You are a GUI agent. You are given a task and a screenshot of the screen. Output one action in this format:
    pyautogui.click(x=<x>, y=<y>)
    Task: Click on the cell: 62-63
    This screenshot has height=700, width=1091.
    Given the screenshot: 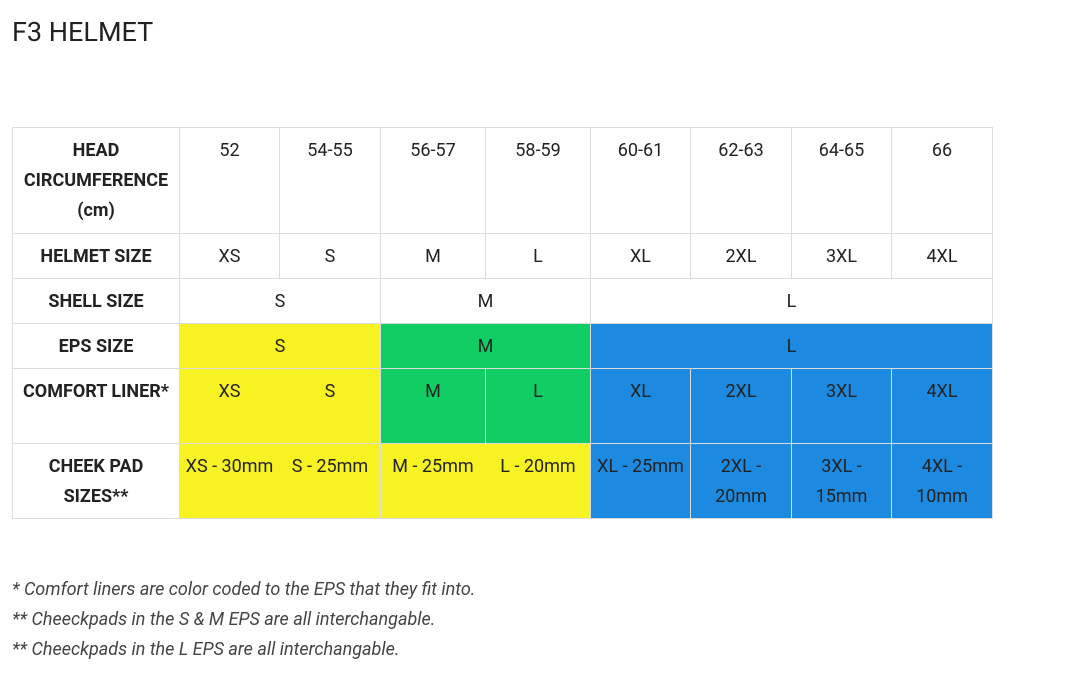 What is the action you would take?
    pyautogui.click(x=741, y=180)
    